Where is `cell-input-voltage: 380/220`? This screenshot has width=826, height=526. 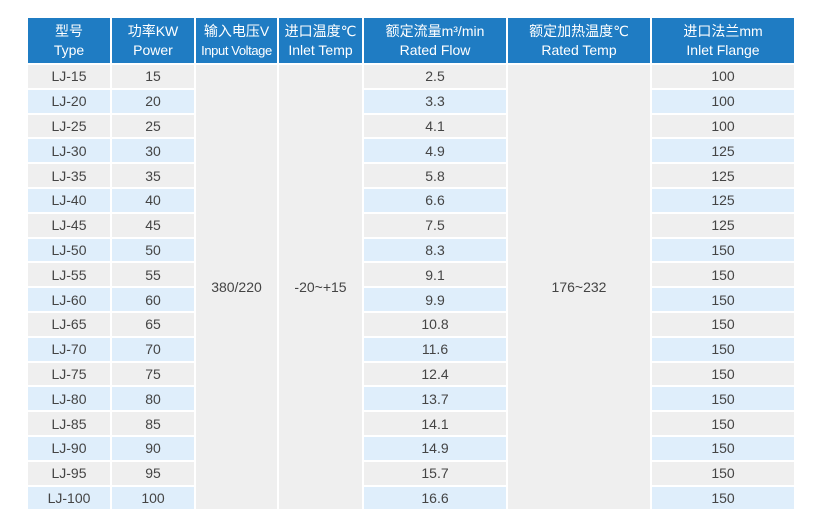 cell-input-voltage: 380/220 is located at coordinates (236, 287).